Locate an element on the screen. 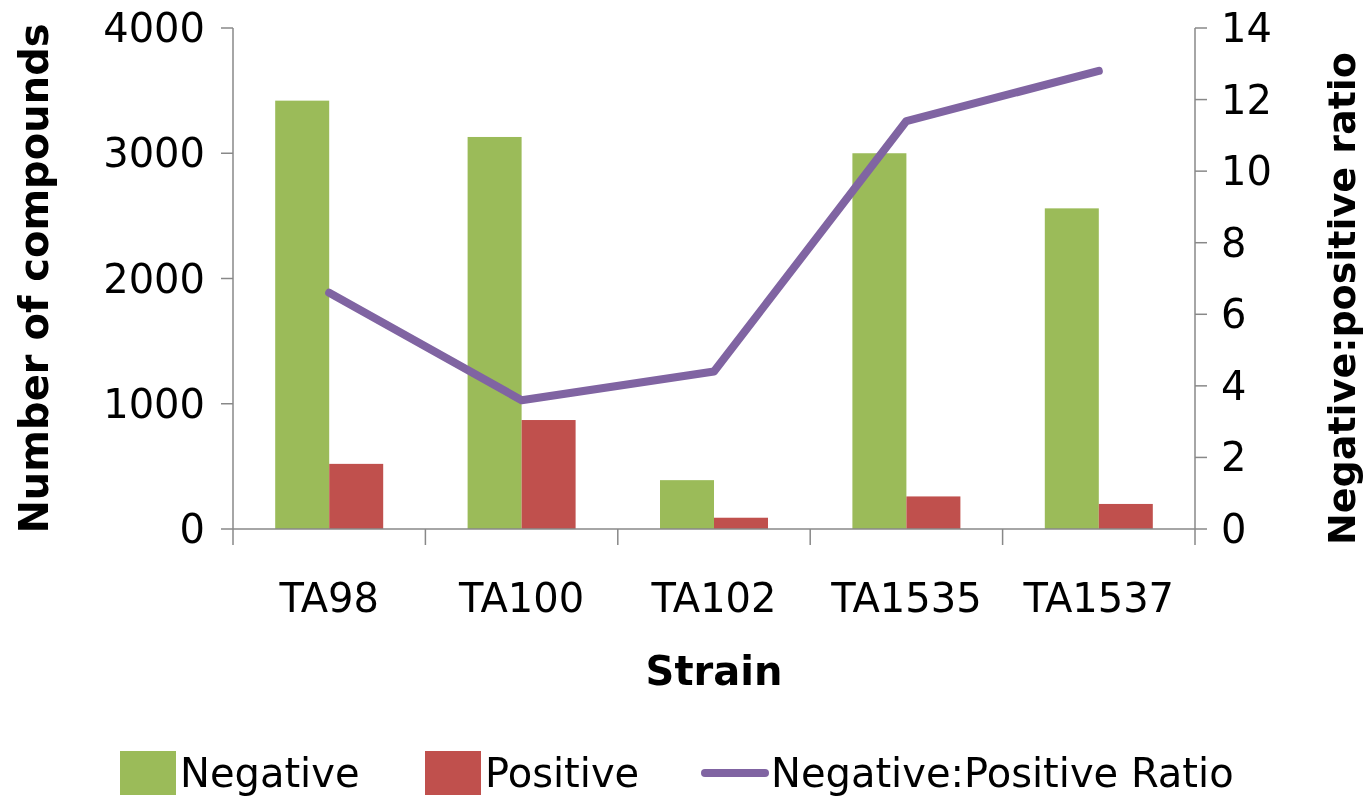  x-tick-label: TA102 is located at coordinates (713, 598).